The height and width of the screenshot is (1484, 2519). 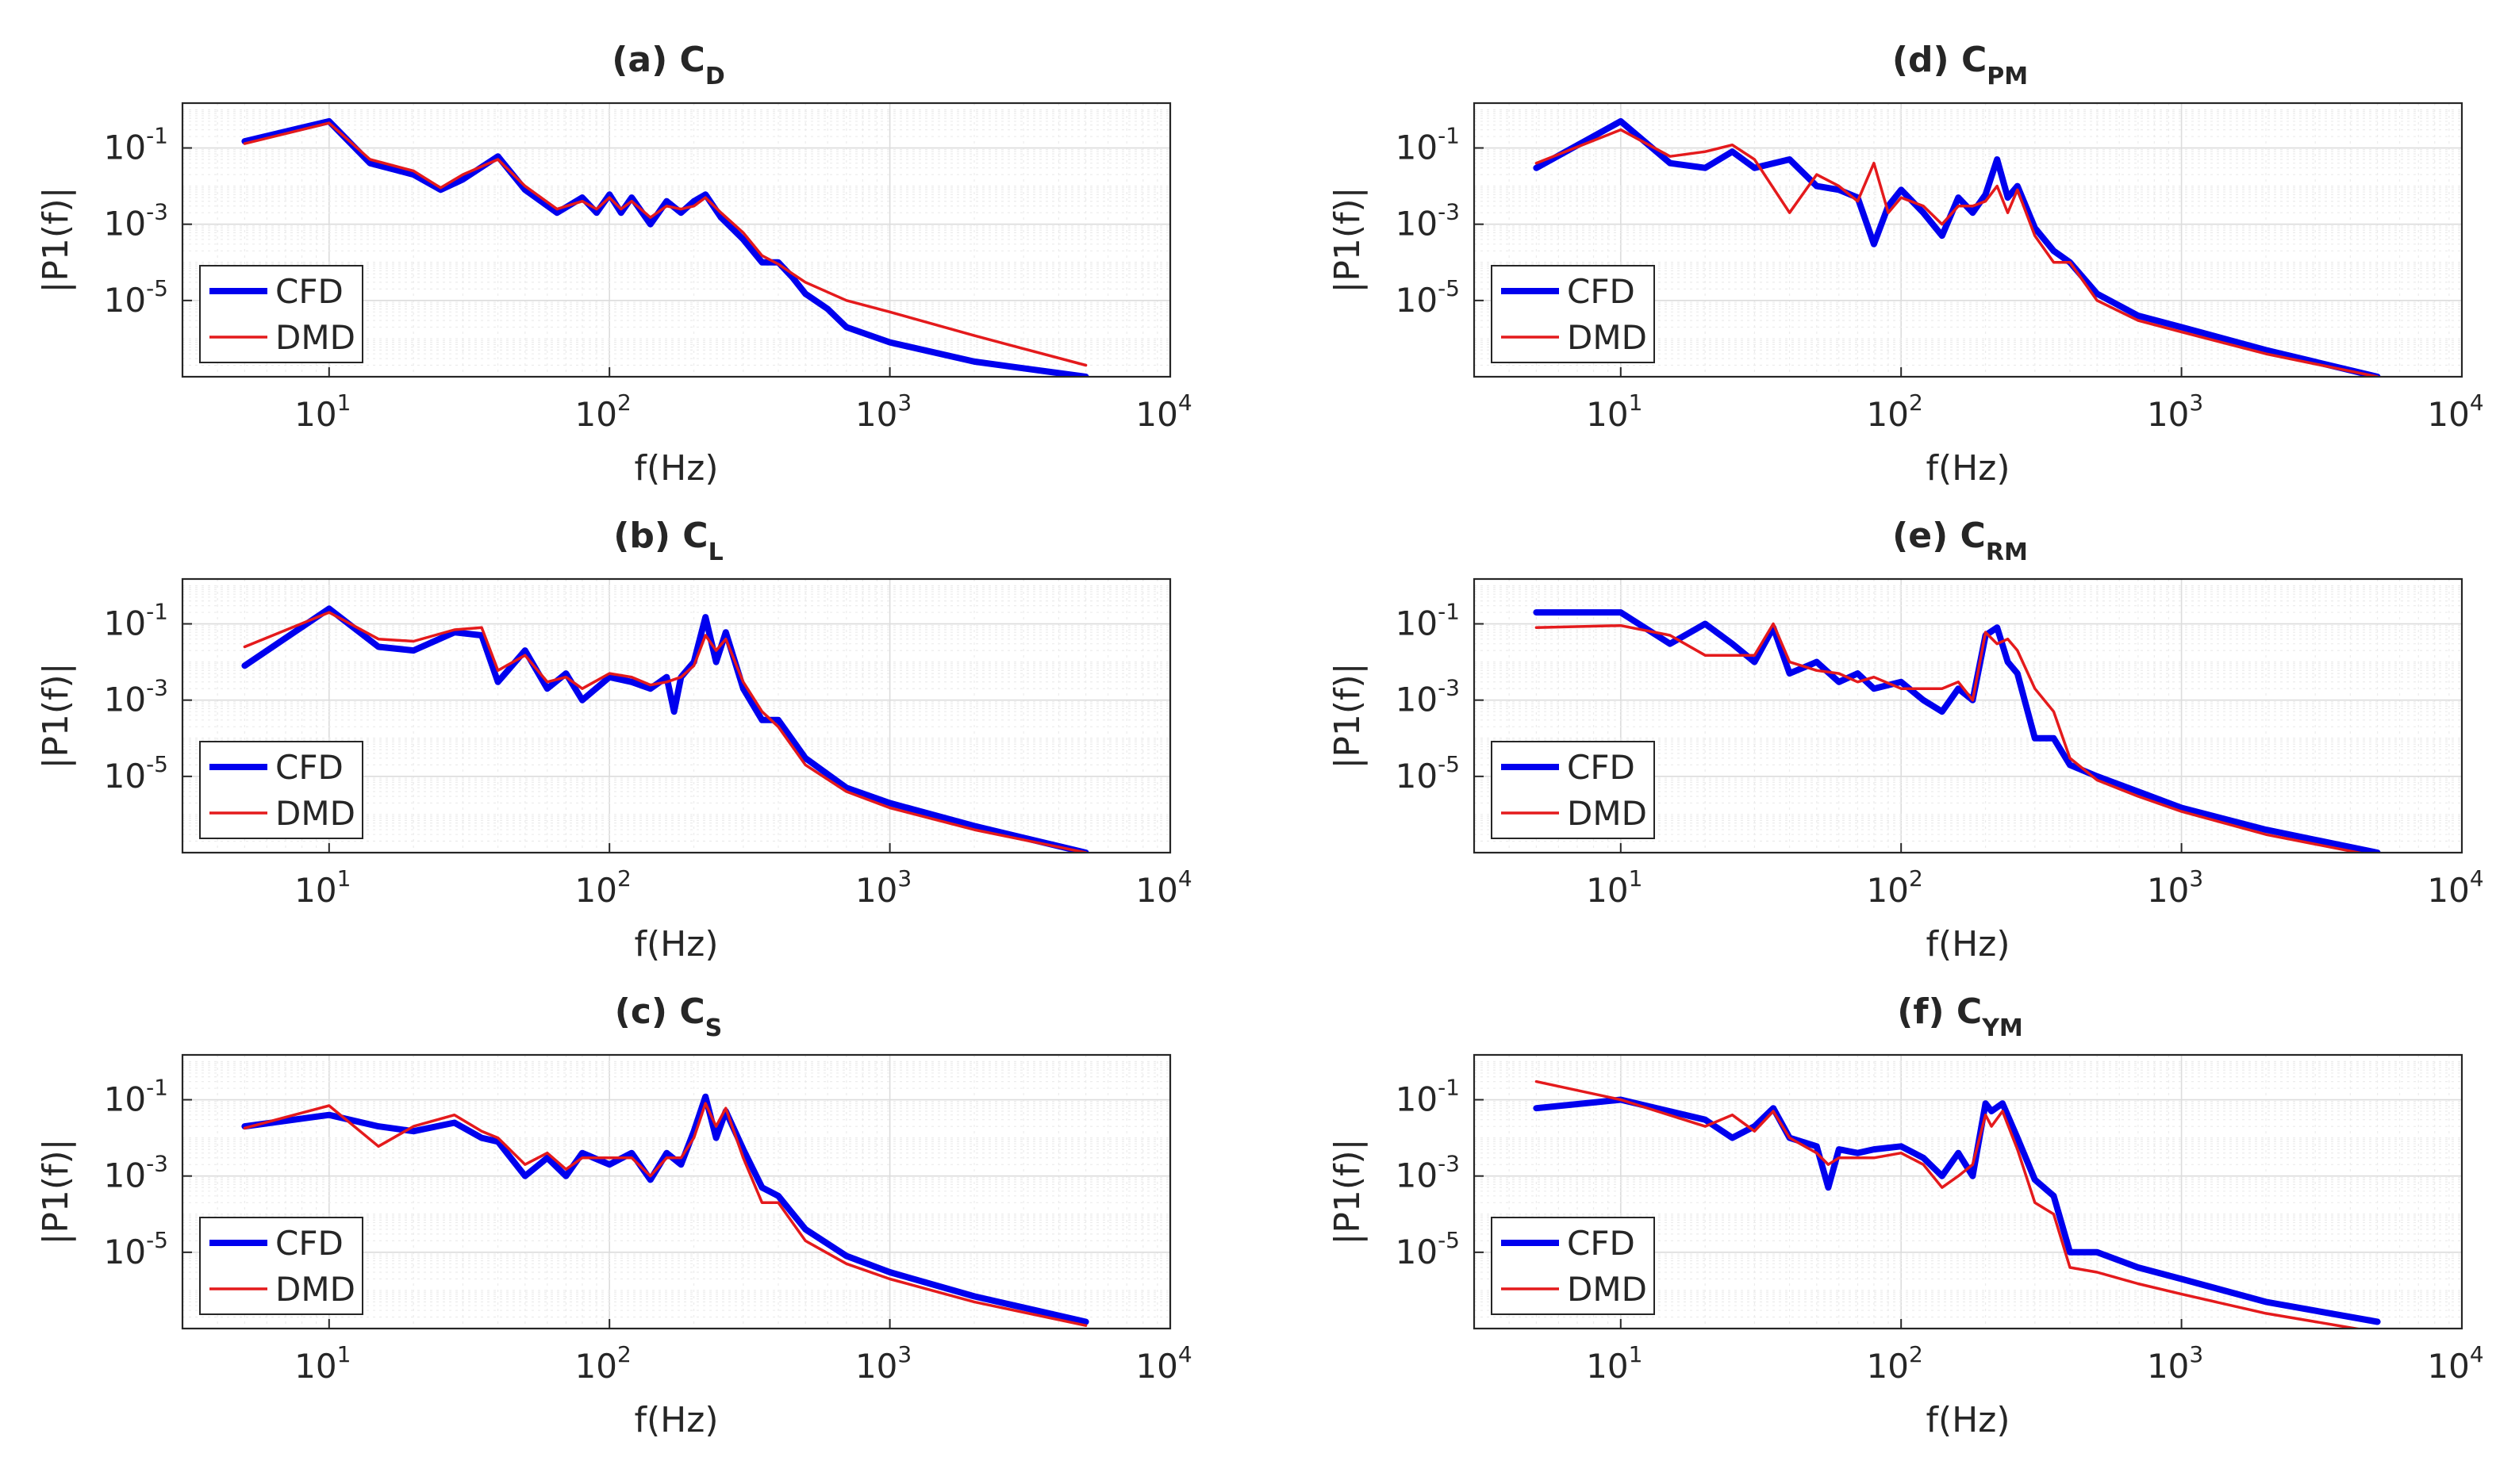 I want to click on chart-title-subscript: YM, so click(x=2002, y=1028).